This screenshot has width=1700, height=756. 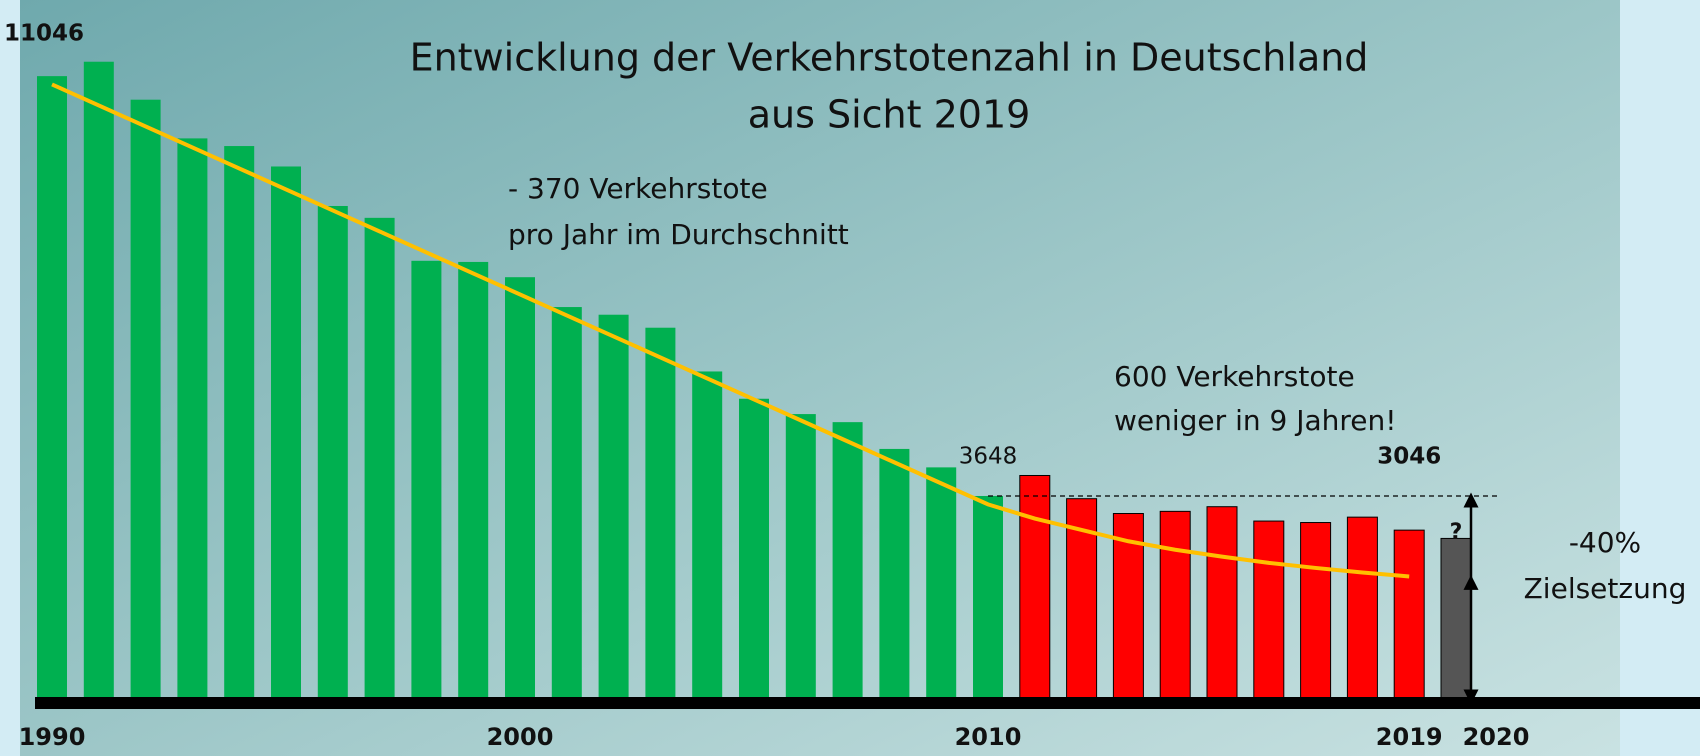 What do you see at coordinates (1496, 737) in the screenshot?
I see `x-tick-label: 2020` at bounding box center [1496, 737].